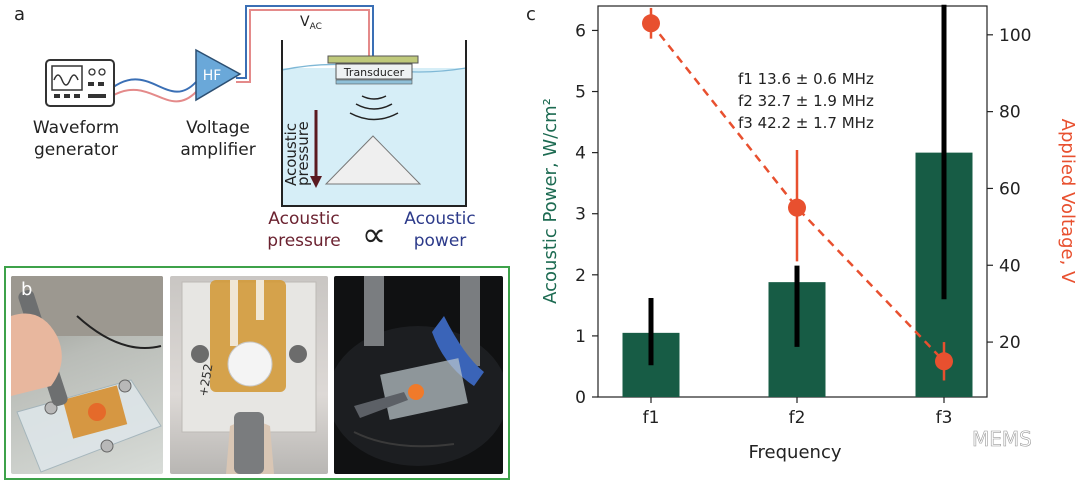 Image resolution: width=1080 pixels, height=484 pixels. Describe the element at coordinates (440, 241) in the screenshot. I see `relation-right-2: power` at that location.